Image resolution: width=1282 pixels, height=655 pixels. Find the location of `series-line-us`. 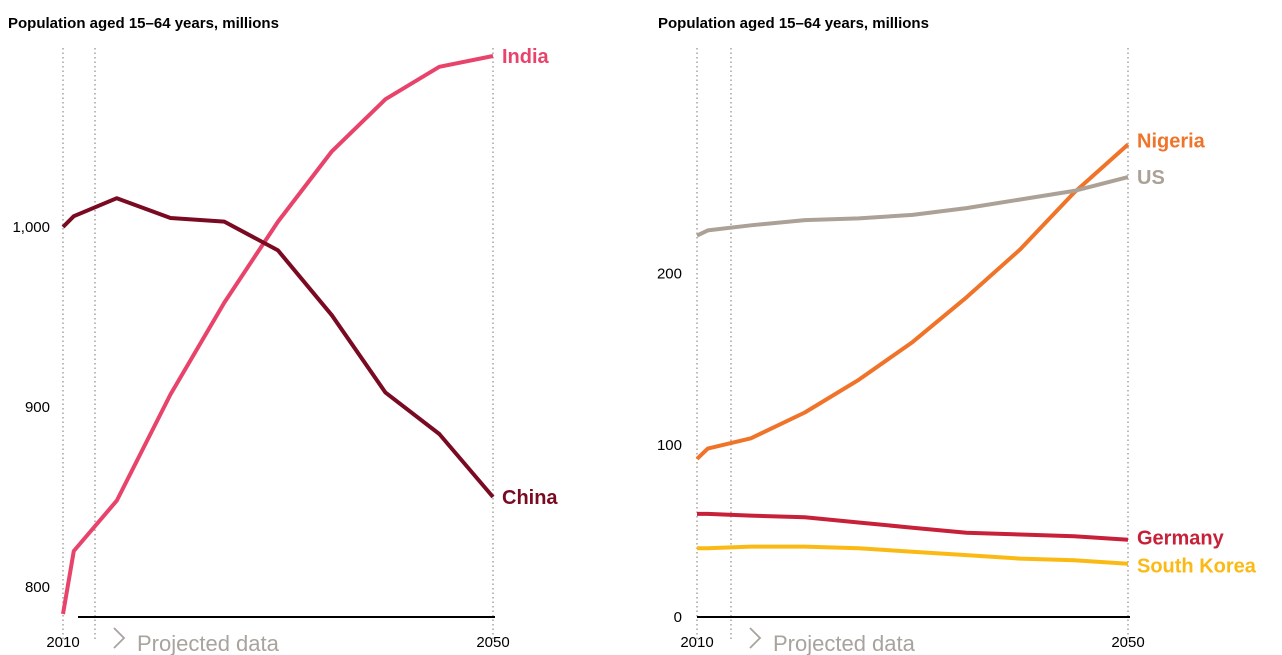

series-line-us is located at coordinates (912, 206).